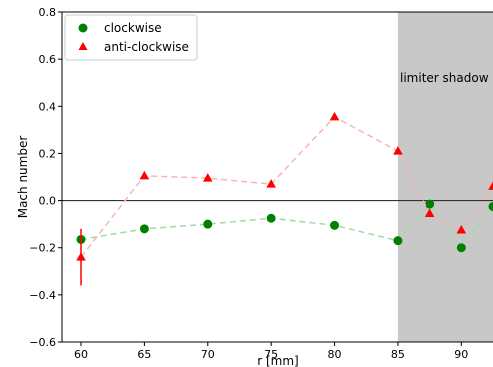 This screenshot has width=493, height=367. Describe the element at coordinates (42, 342) in the screenshot. I see `y-tick-label: −0.6` at that location.